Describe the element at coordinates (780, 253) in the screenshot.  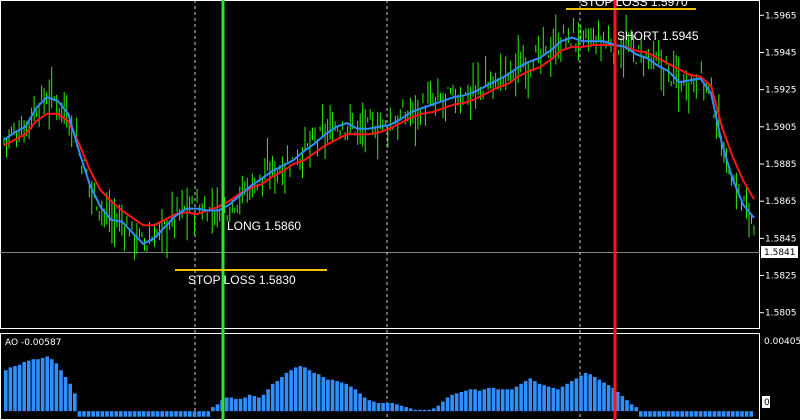
I see `current-price-value: 1.5841` at that location.